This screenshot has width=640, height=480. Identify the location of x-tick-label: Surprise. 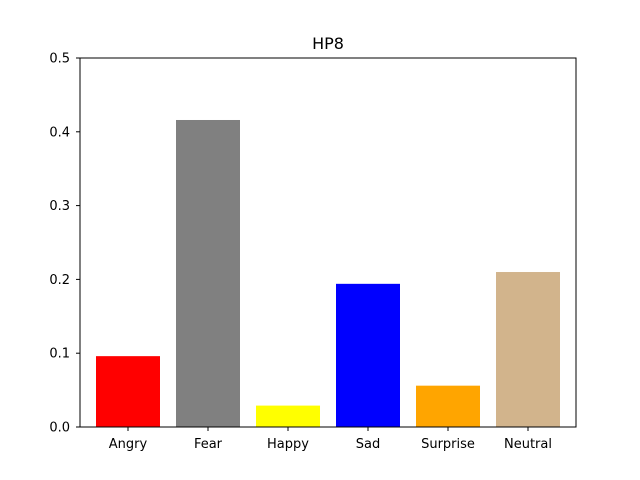
(448, 444).